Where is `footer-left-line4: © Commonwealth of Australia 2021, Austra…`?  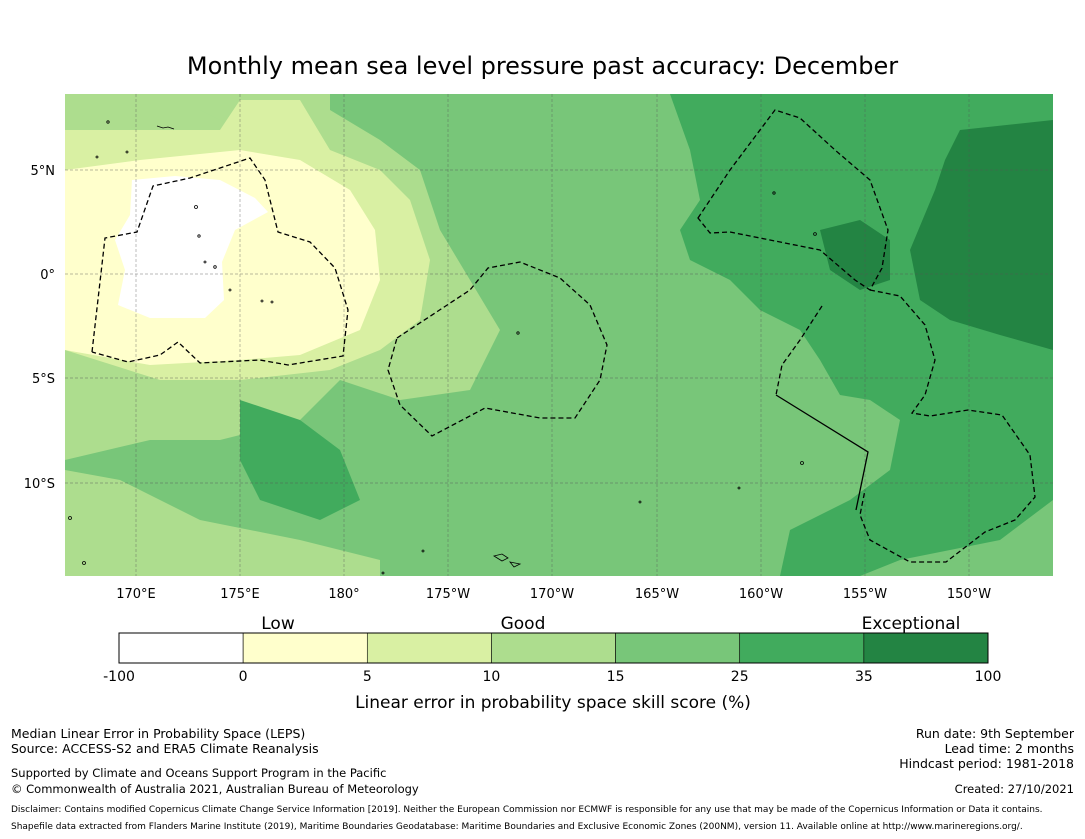 footer-left-line4: © Commonwealth of Australia 2021, Austra… is located at coordinates (215, 789).